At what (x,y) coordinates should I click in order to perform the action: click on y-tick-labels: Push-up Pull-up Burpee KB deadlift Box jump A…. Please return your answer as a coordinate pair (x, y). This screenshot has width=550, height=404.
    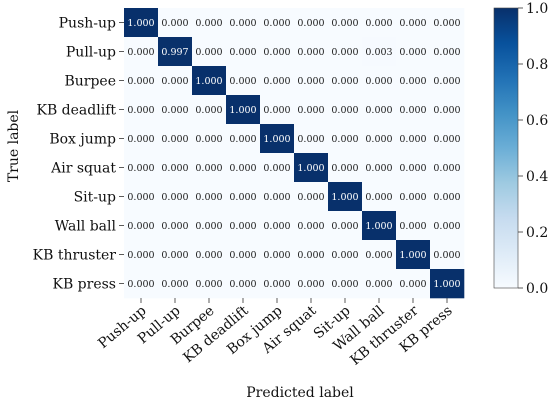
    Looking at the image, I should click on (78, 154).